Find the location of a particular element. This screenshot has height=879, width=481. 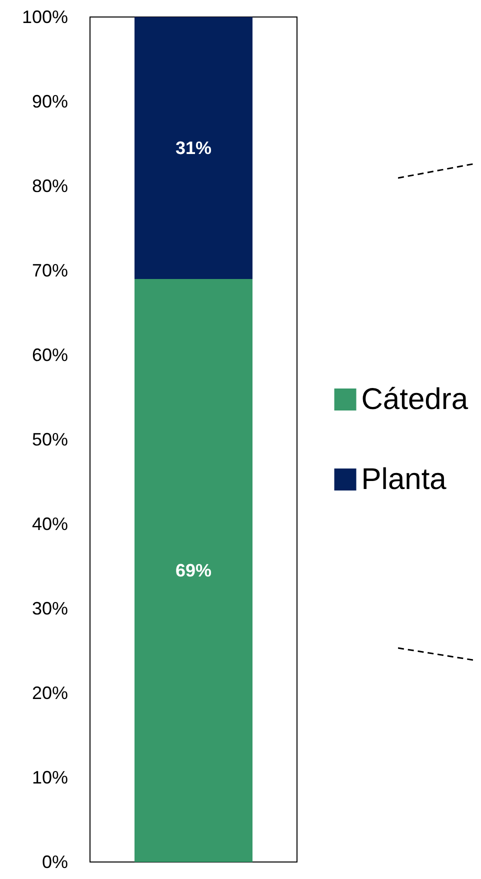

y-tick-label: 50% is located at coordinates (50, 440).